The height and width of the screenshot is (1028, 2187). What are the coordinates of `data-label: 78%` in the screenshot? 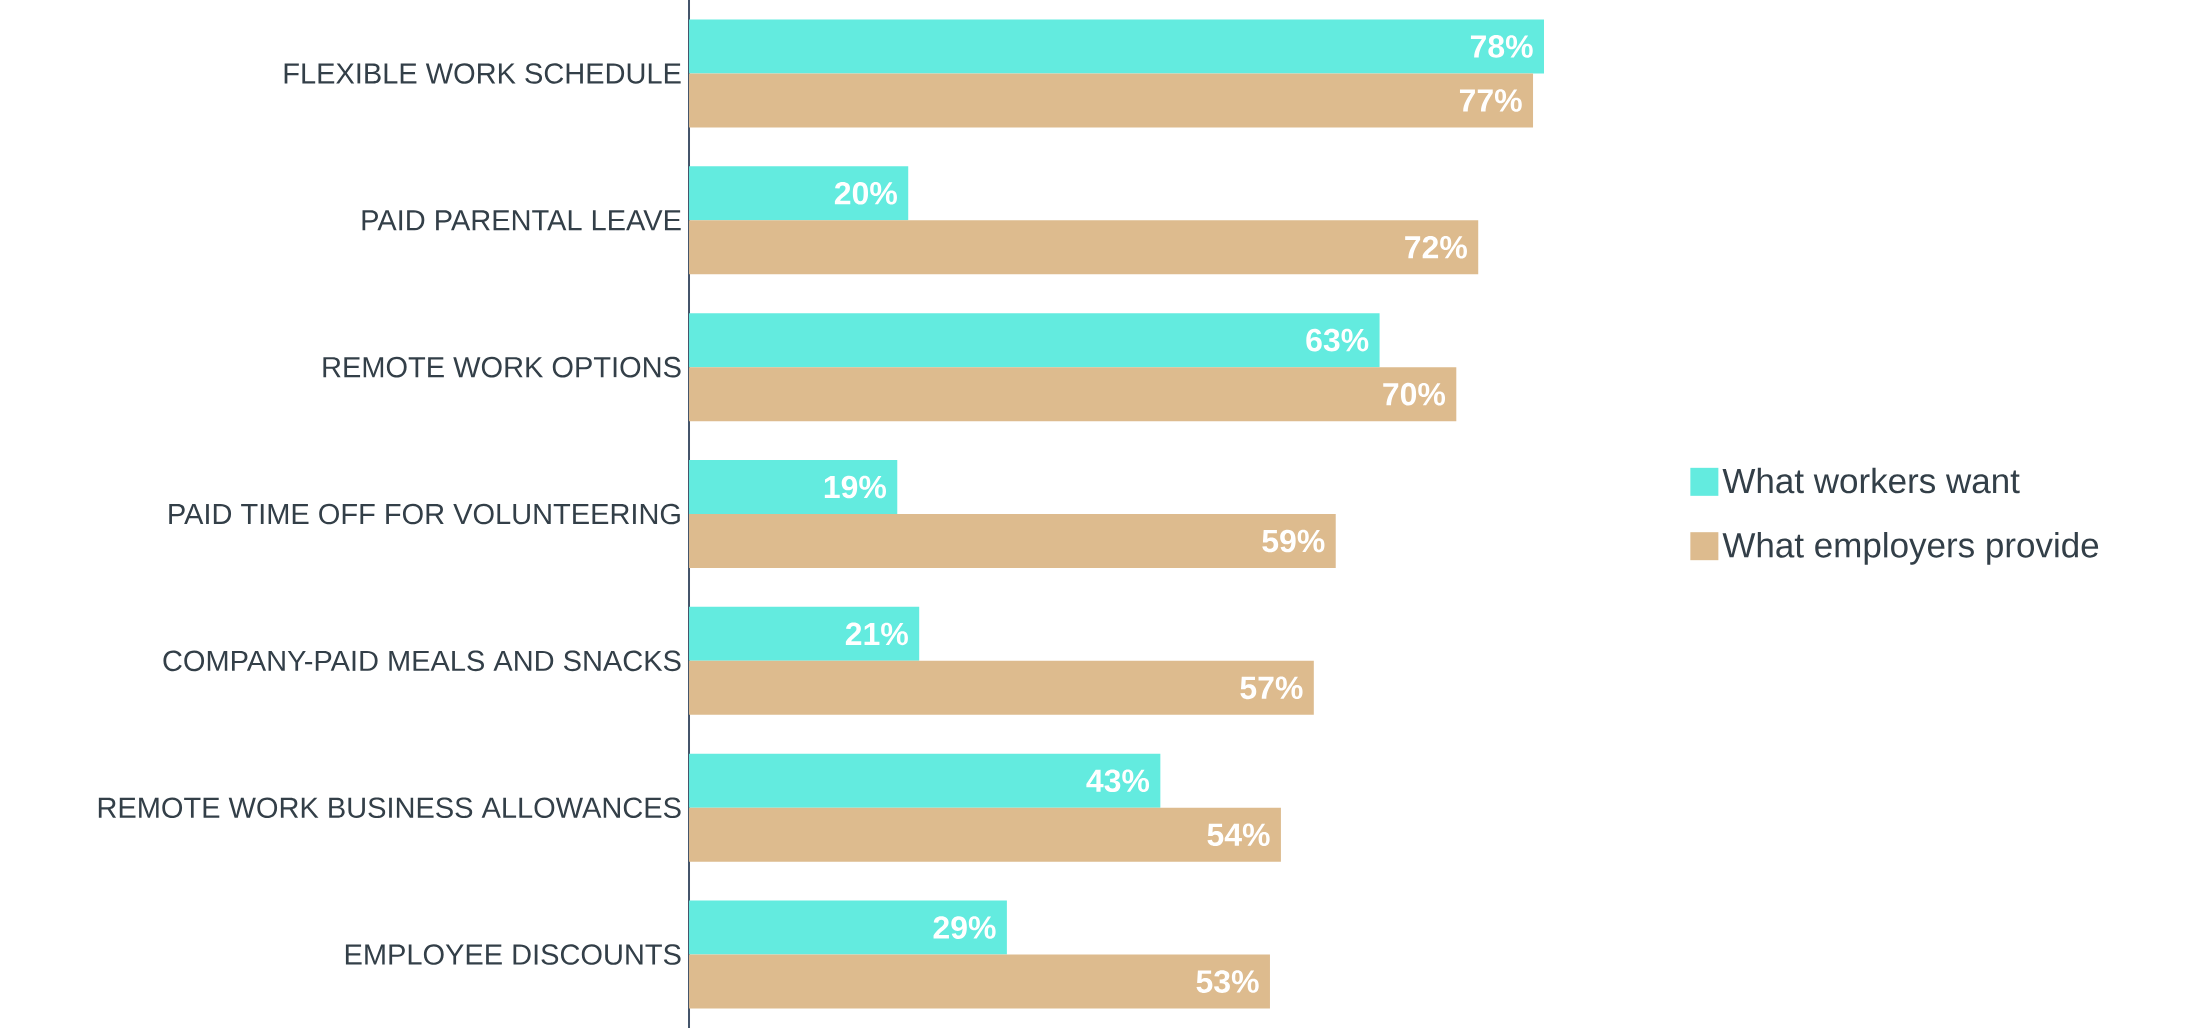 It's located at (1501, 46).